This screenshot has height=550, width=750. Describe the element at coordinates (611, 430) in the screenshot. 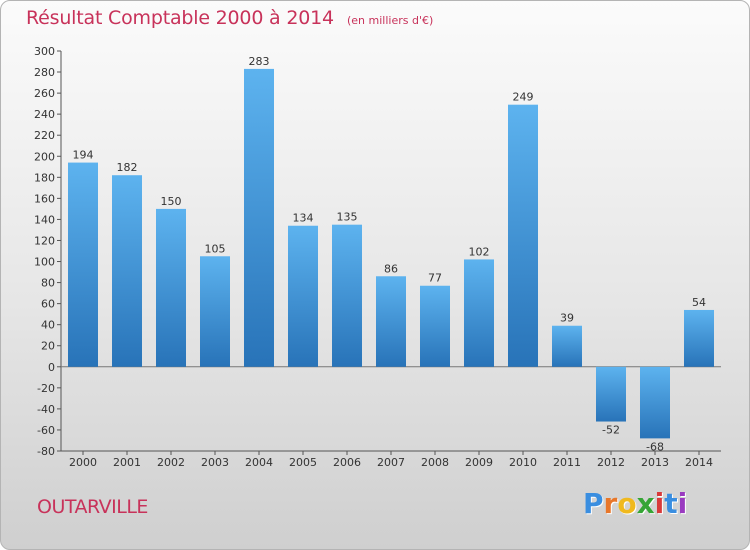

I see `data-label: -52` at that location.